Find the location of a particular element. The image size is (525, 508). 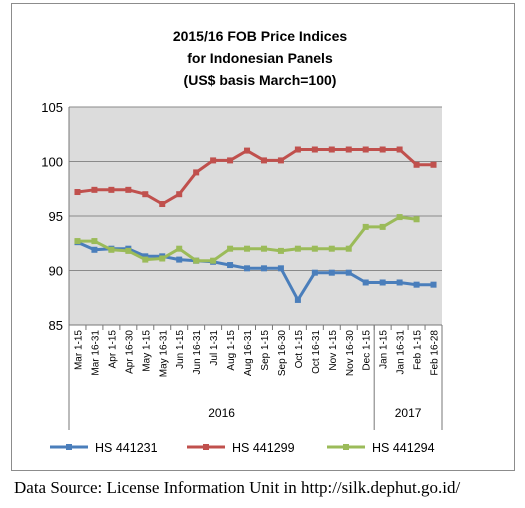

legend-item: HS 441299 is located at coordinates (241, 448).